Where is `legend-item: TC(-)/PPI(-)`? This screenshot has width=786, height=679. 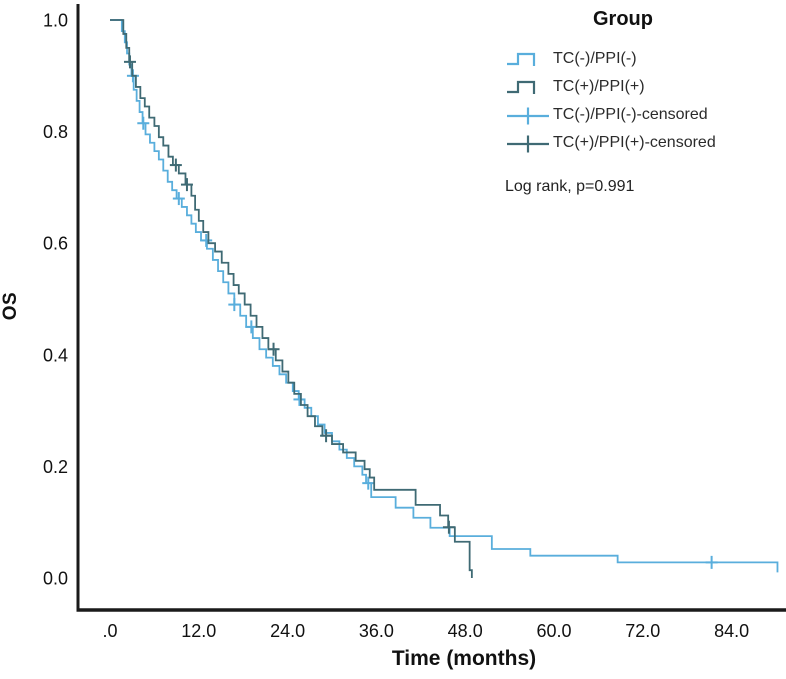
legend-item: TC(-)/PPI(-) is located at coordinates (638, 59).